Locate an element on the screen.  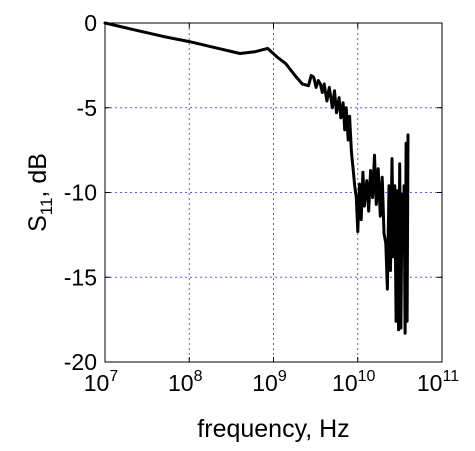
y-tick-label: 0 is located at coordinates (90, 23).